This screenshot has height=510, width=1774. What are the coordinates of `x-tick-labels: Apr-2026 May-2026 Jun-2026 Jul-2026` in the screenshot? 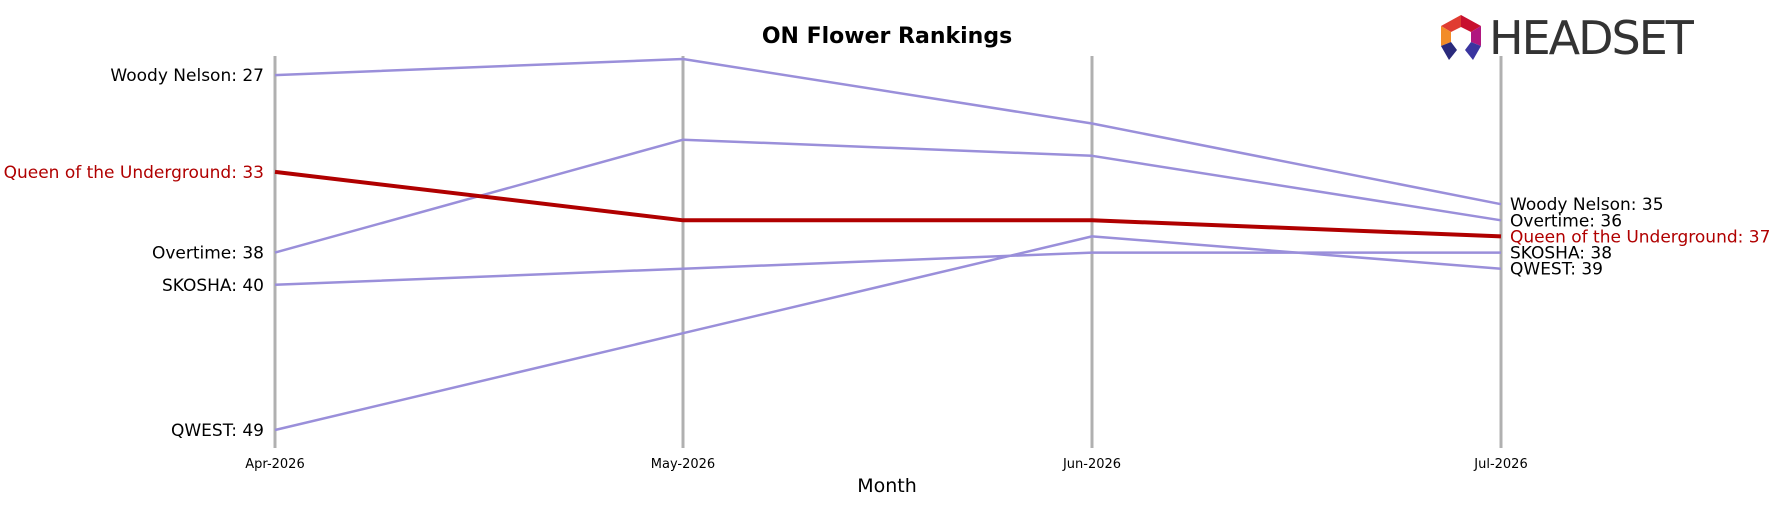 It's located at (886, 464).